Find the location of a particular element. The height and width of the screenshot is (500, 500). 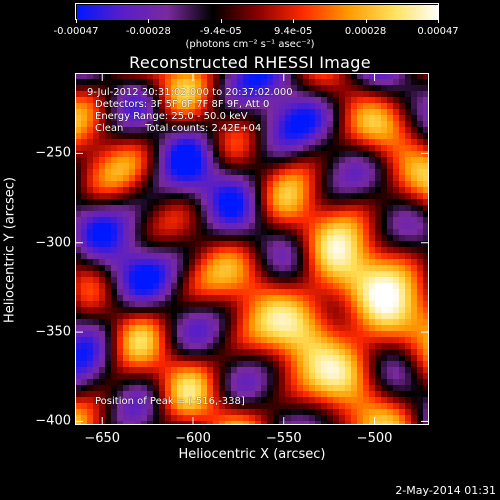

peak-position-label: Position of Peak = [-516,-338] is located at coordinates (170, 401).